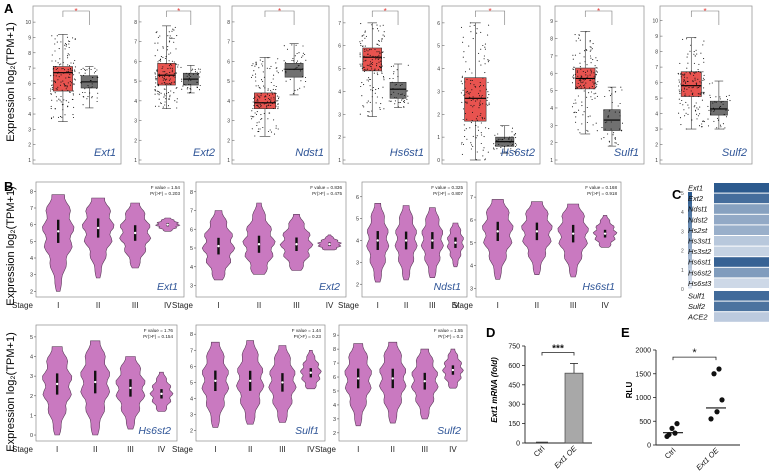 This screenshot has width=770, height=474. What do you see at coordinates (228, 82) in the screenshot?
I see `panel-a-ytick-label-Ndst1: 5` at bounding box center [228, 82].